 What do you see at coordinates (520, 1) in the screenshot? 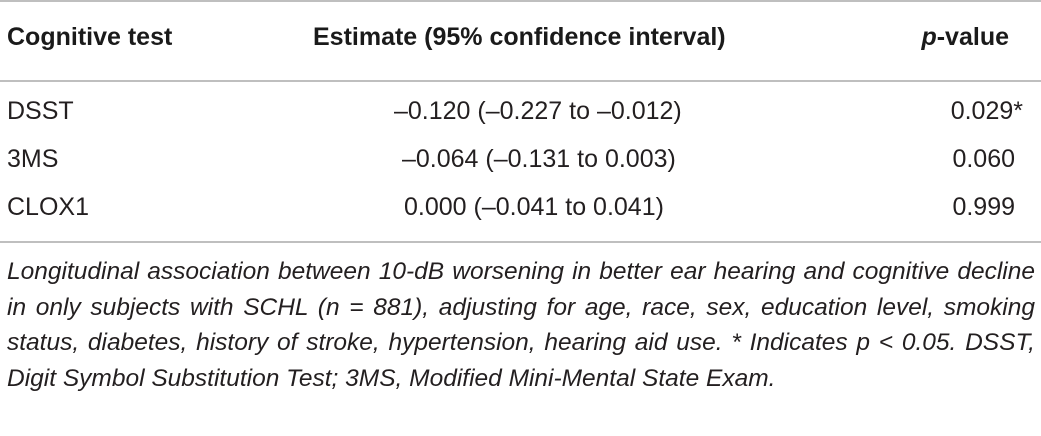
I see `table-top-rule` at bounding box center [520, 1].